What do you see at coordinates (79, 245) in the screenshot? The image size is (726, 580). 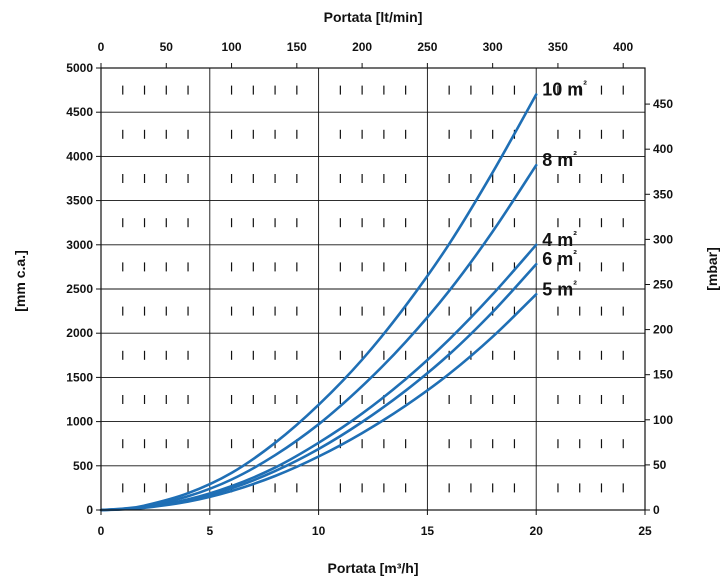 I see `y-tick-label: 3000` at bounding box center [79, 245].